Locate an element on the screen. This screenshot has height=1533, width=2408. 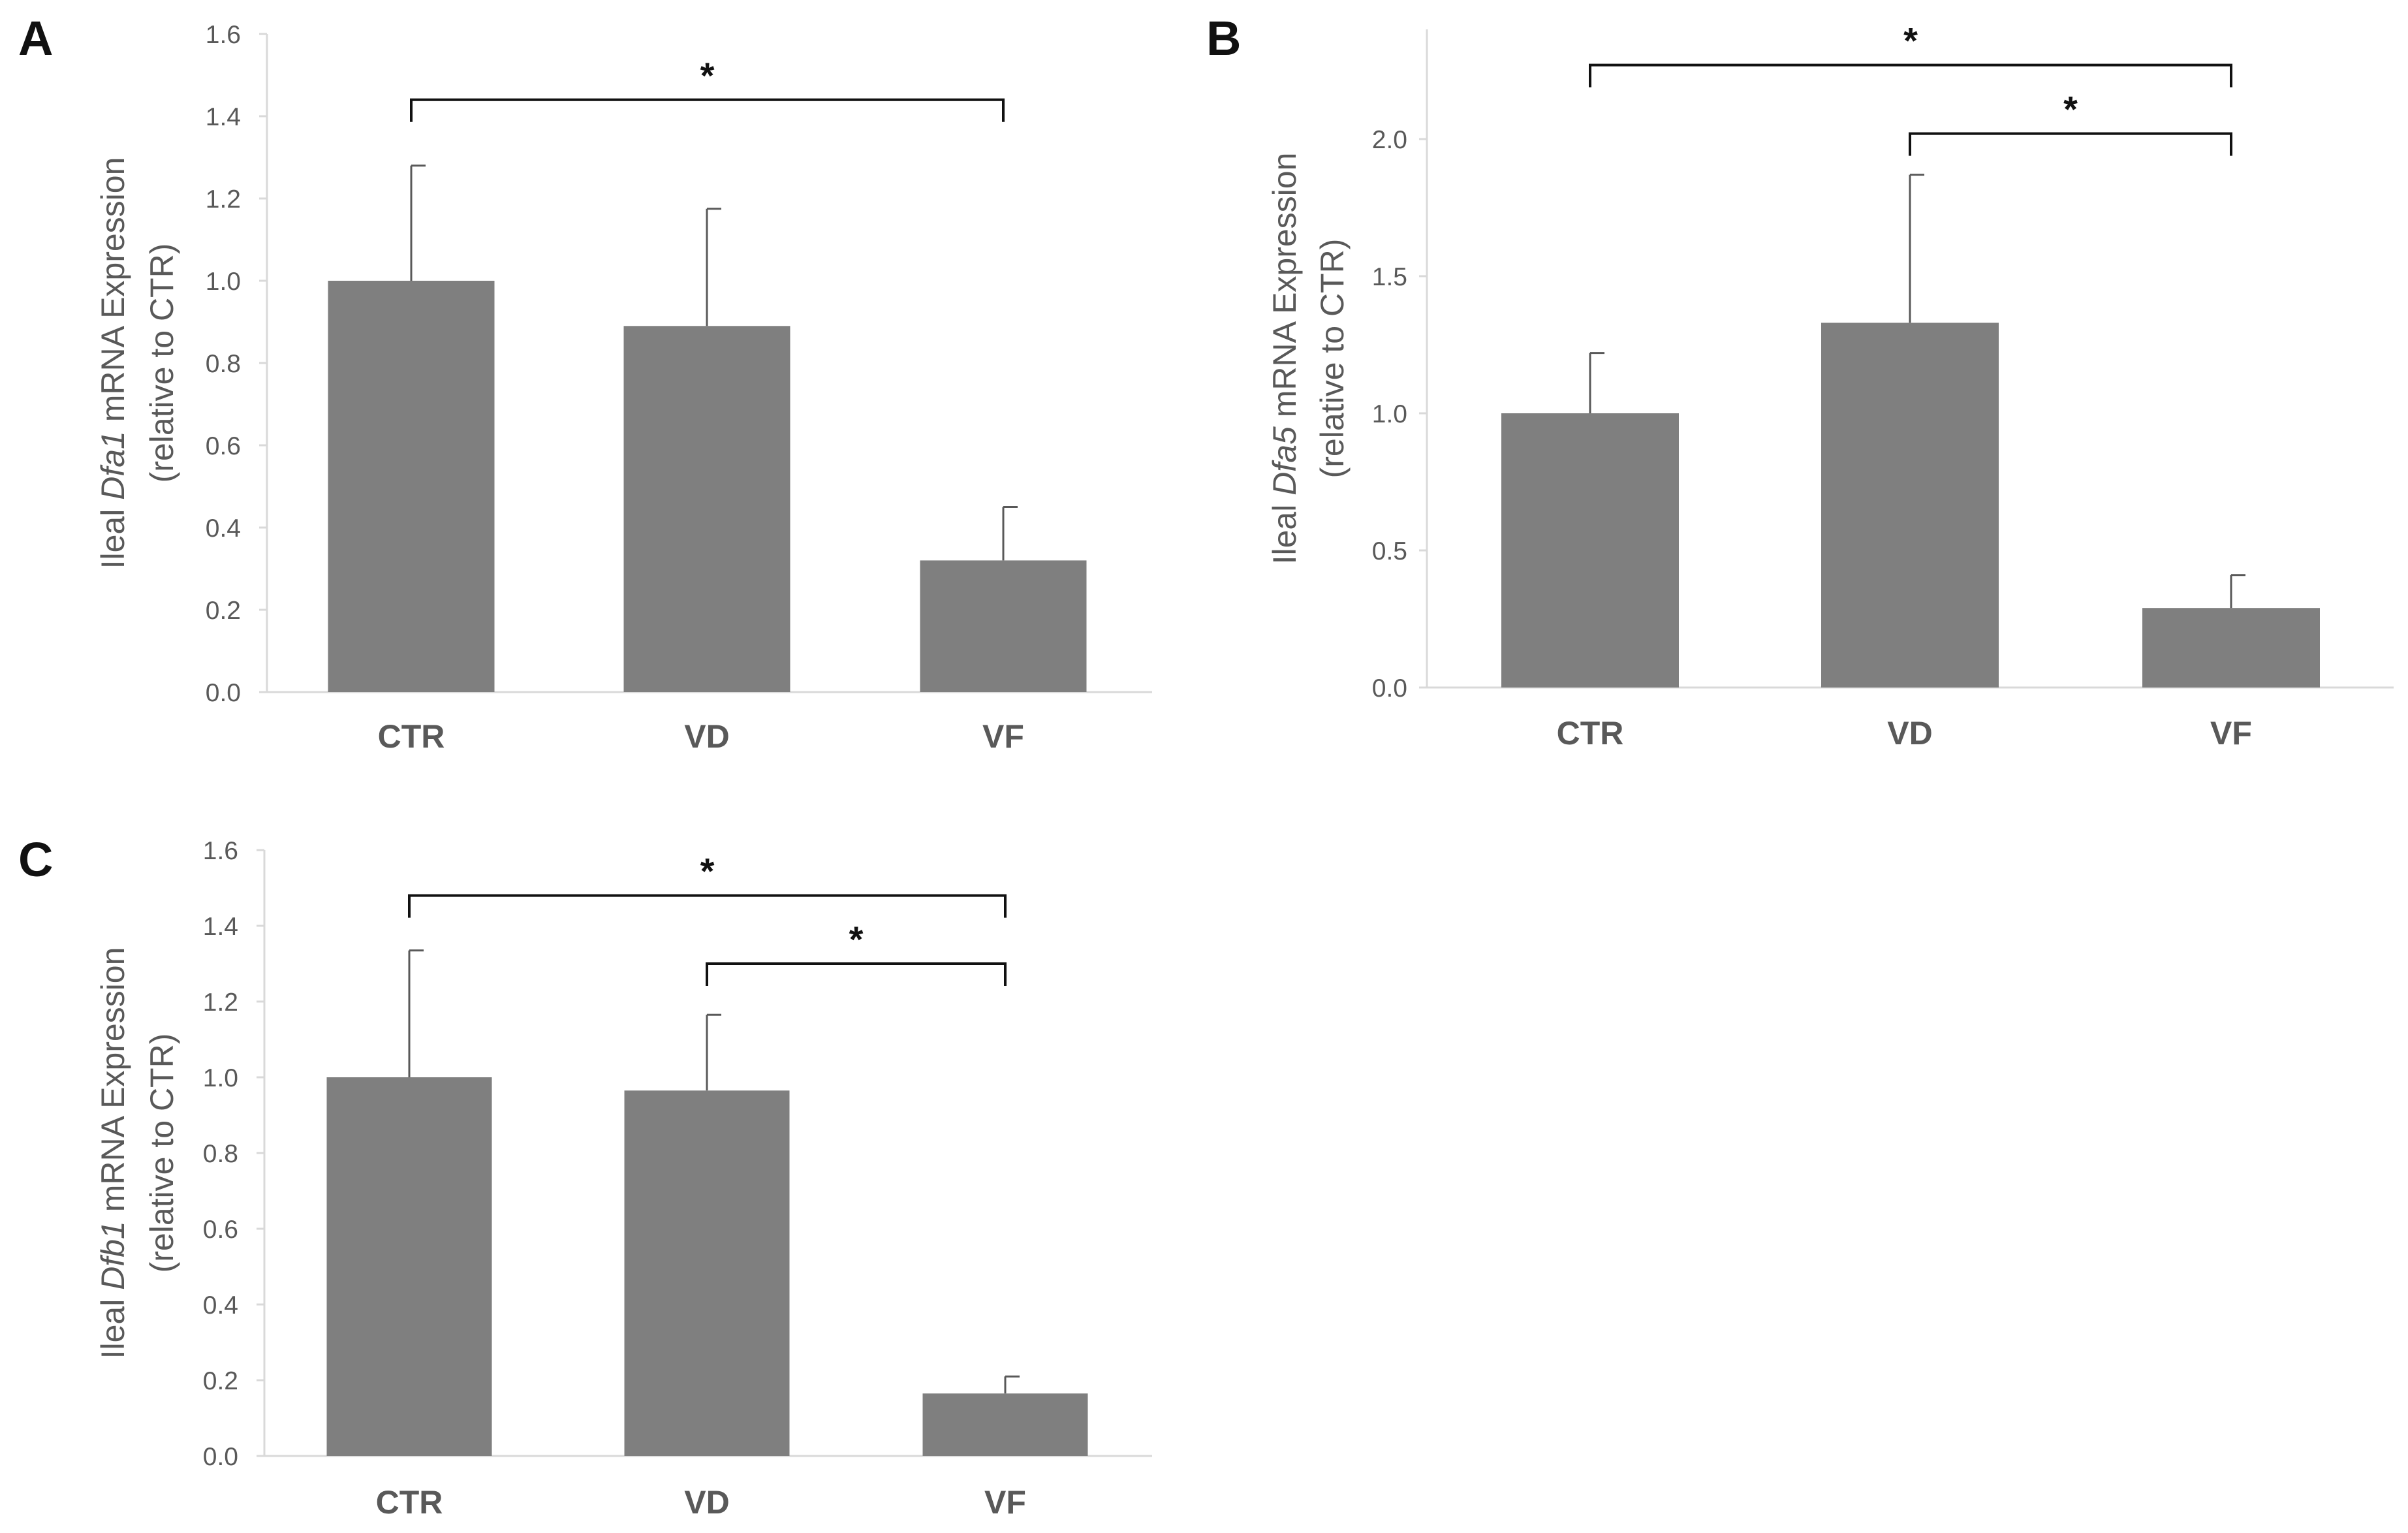
y-axis-label: Ileal Dfa1 mRNA Expression is located at coordinates (113, 363).